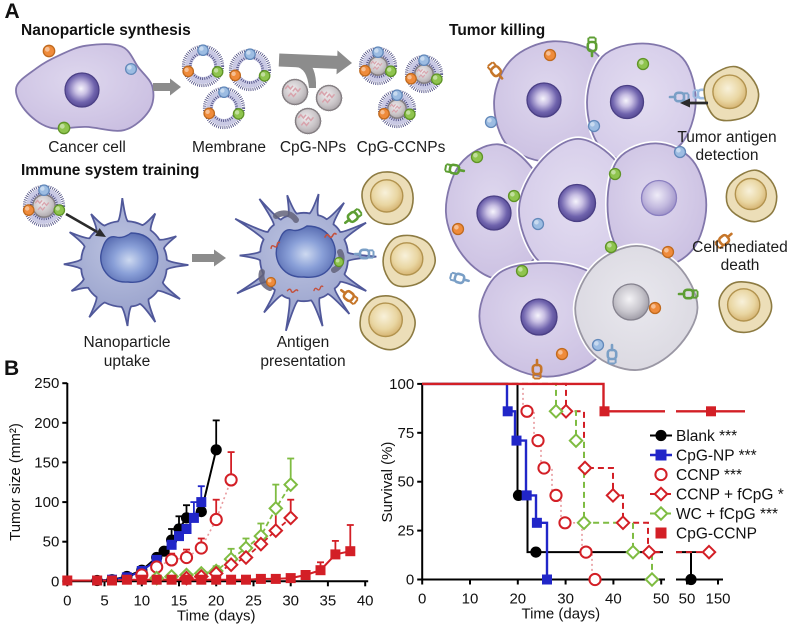 This screenshot has width=791, height=629. I want to click on svg-text: Nanoparticle, so click(126, 342).